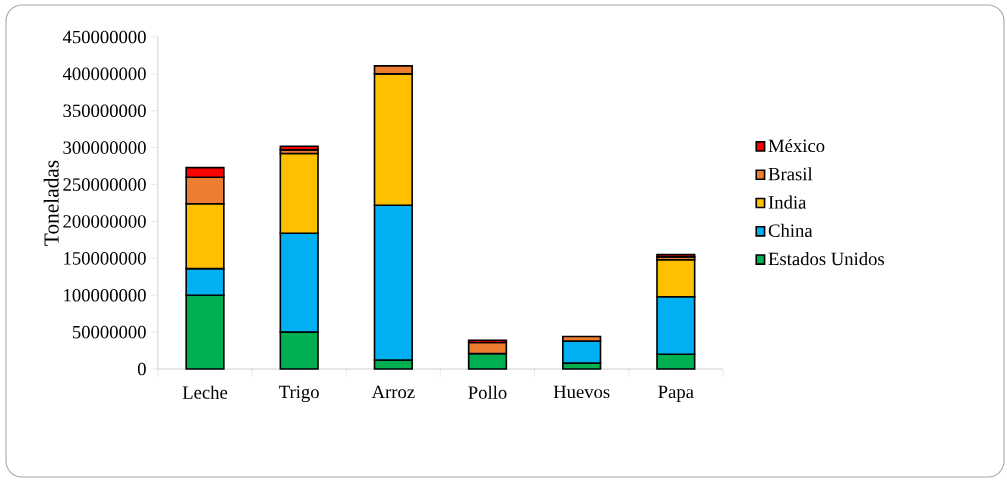 Image resolution: width=1007 pixels, height=480 pixels. Describe the element at coordinates (104, 74) in the screenshot. I see `y-tick-label: 400000000` at that location.